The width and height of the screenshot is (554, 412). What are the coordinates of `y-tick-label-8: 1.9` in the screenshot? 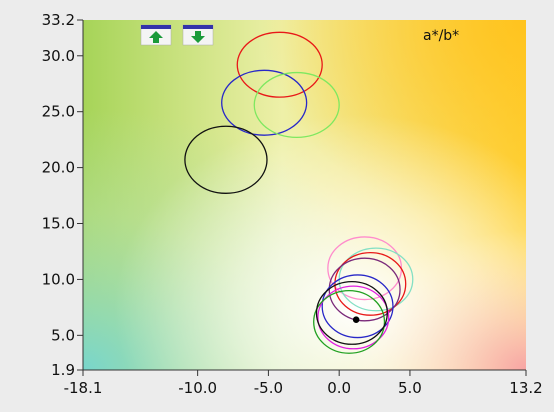 It's located at (63, 370).